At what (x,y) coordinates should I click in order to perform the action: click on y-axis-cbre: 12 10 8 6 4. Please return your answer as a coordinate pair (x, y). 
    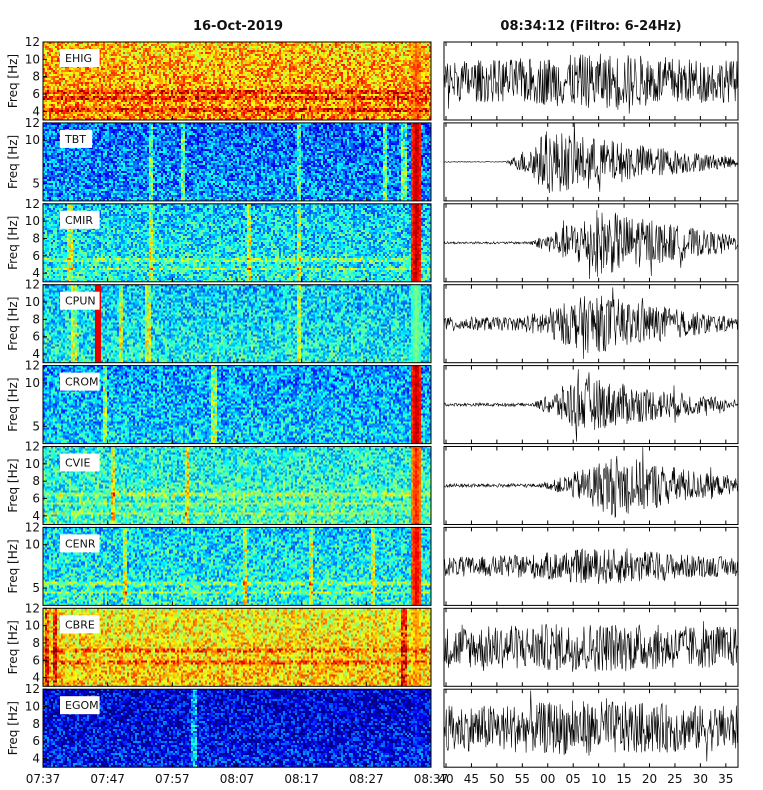
    Looking at the image, I should click on (36, 643).